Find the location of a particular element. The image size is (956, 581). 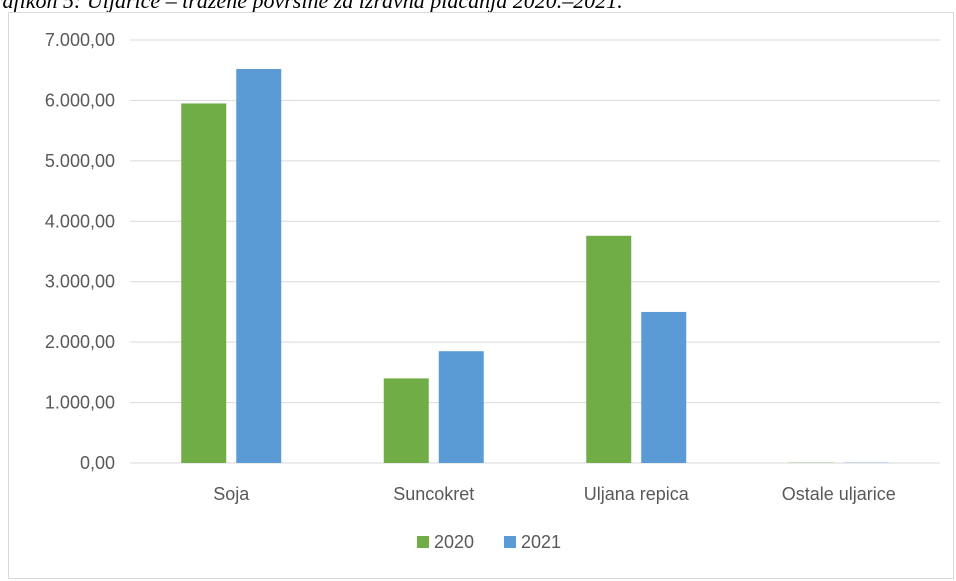

y-tick-label: 6.000,00 is located at coordinates (80, 100).